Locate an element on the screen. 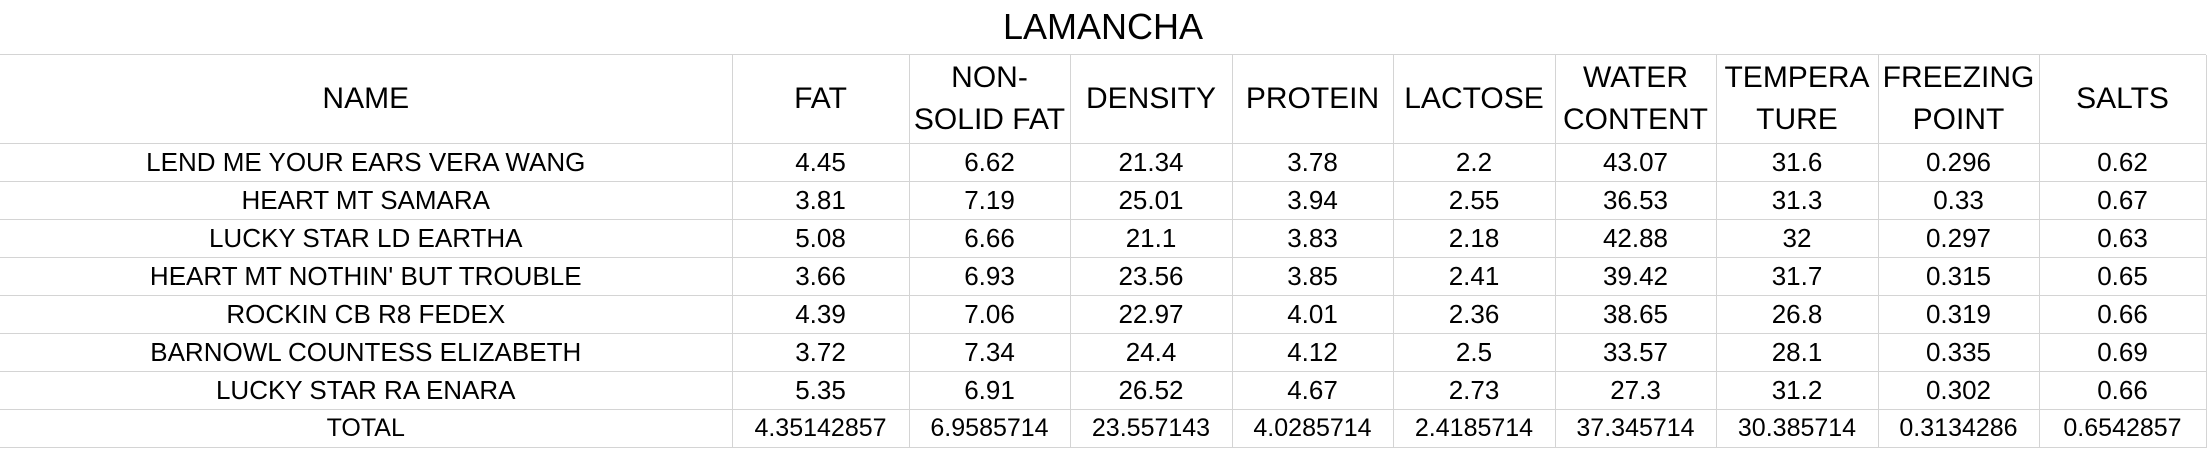 This screenshot has height=450, width=2208. cell-density: 26.52 is located at coordinates (1151, 390).